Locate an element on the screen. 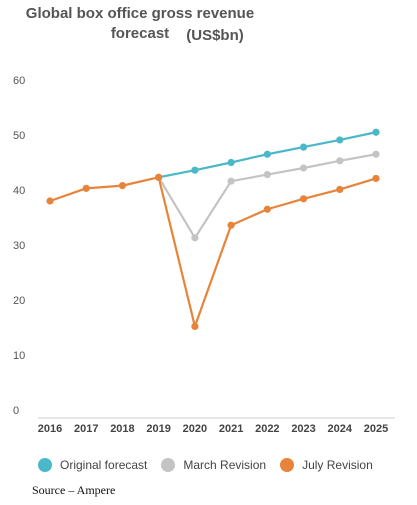  data-point-july-revision-2025 is located at coordinates (376, 178).